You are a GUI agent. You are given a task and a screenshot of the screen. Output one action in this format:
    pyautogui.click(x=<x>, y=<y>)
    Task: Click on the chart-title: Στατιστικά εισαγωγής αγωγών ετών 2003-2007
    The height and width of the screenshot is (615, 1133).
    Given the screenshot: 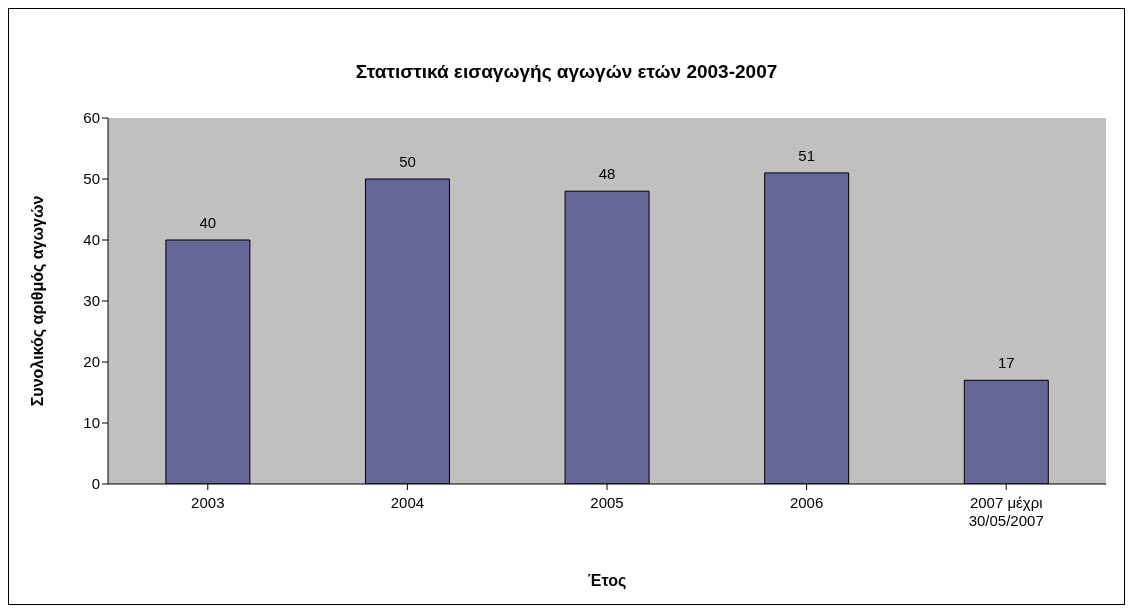 What is the action you would take?
    pyautogui.click(x=566, y=72)
    